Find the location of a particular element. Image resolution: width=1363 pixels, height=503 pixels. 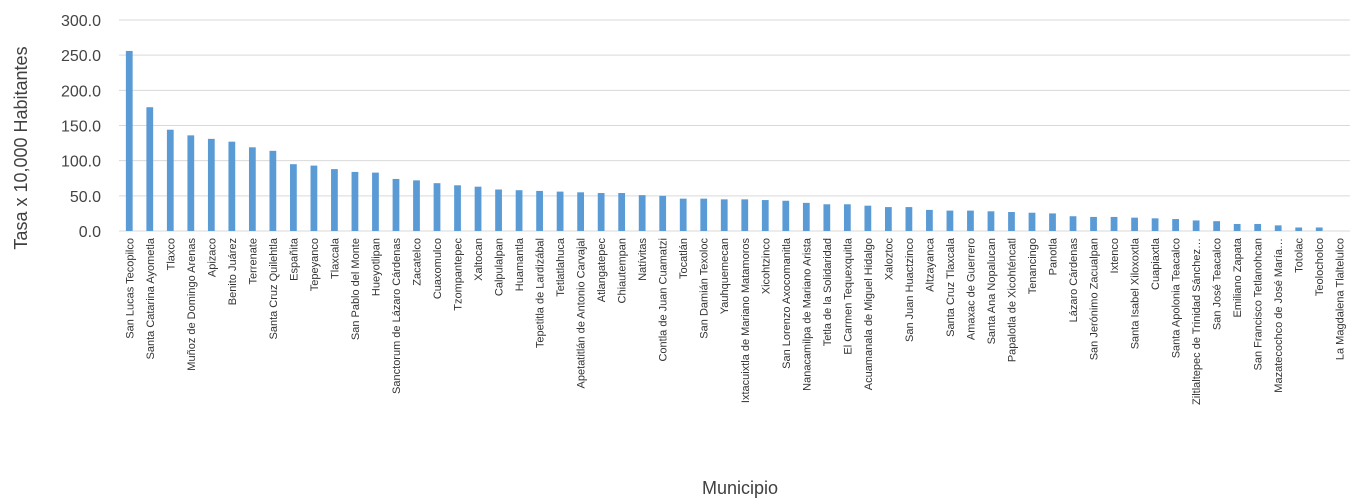

x-tick-label: Apizaco is located at coordinates (212, 257).